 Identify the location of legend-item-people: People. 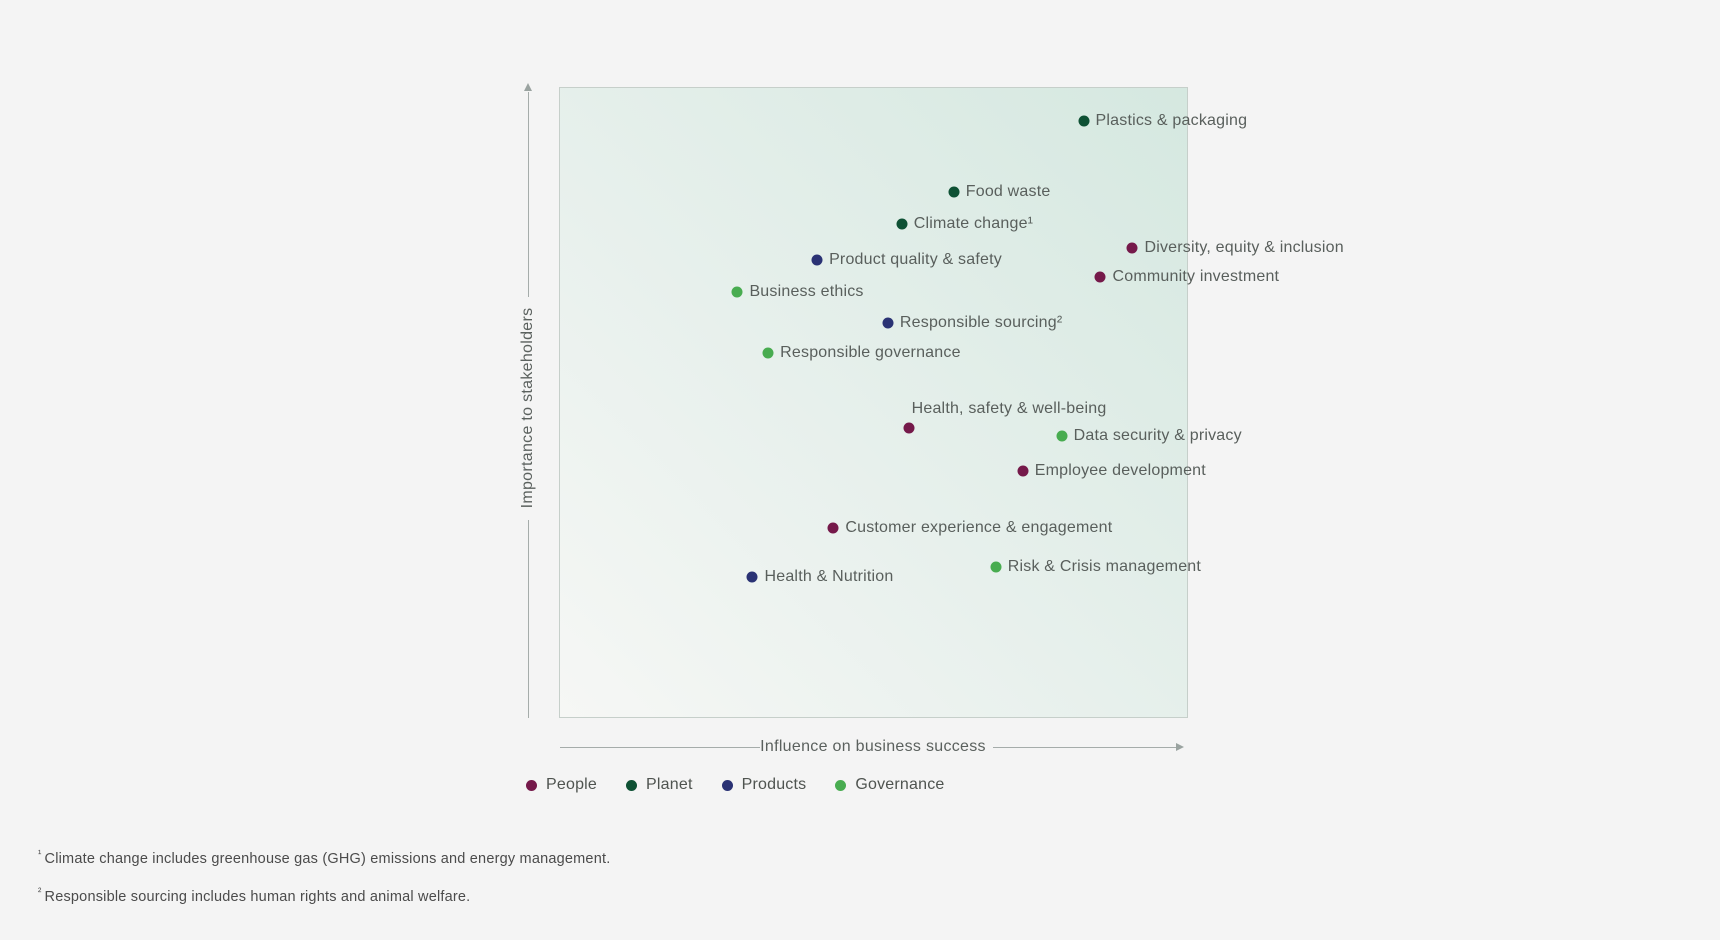
(561, 785).